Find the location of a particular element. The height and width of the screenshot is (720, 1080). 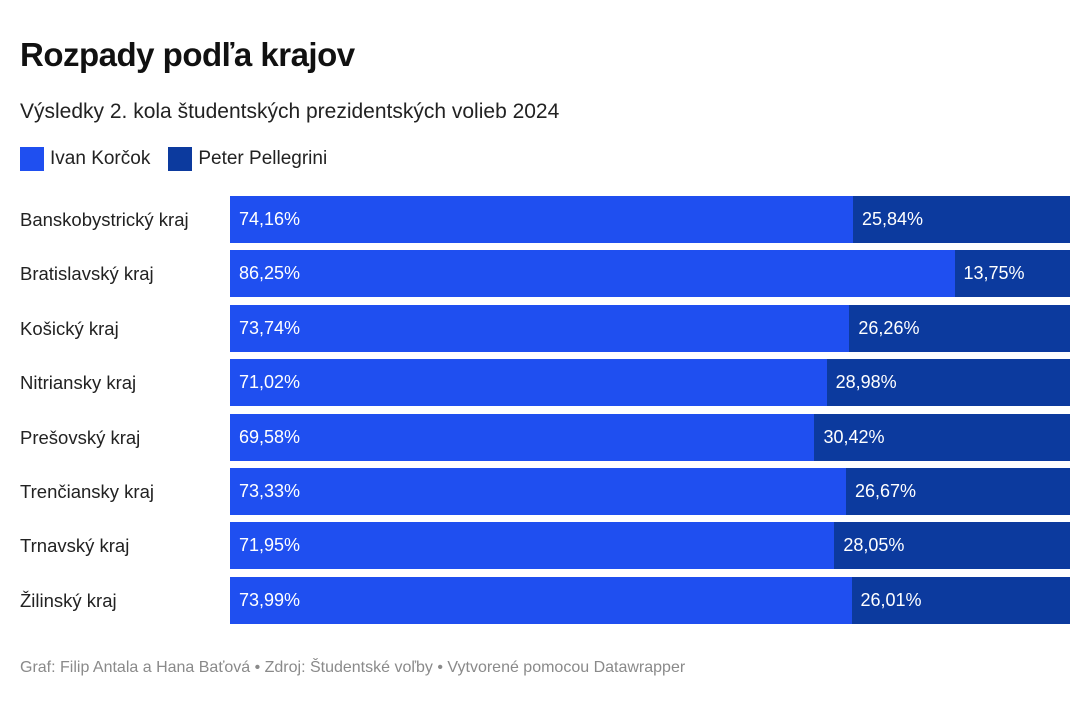

bar-pellegrini: 28,98% is located at coordinates (948, 383).